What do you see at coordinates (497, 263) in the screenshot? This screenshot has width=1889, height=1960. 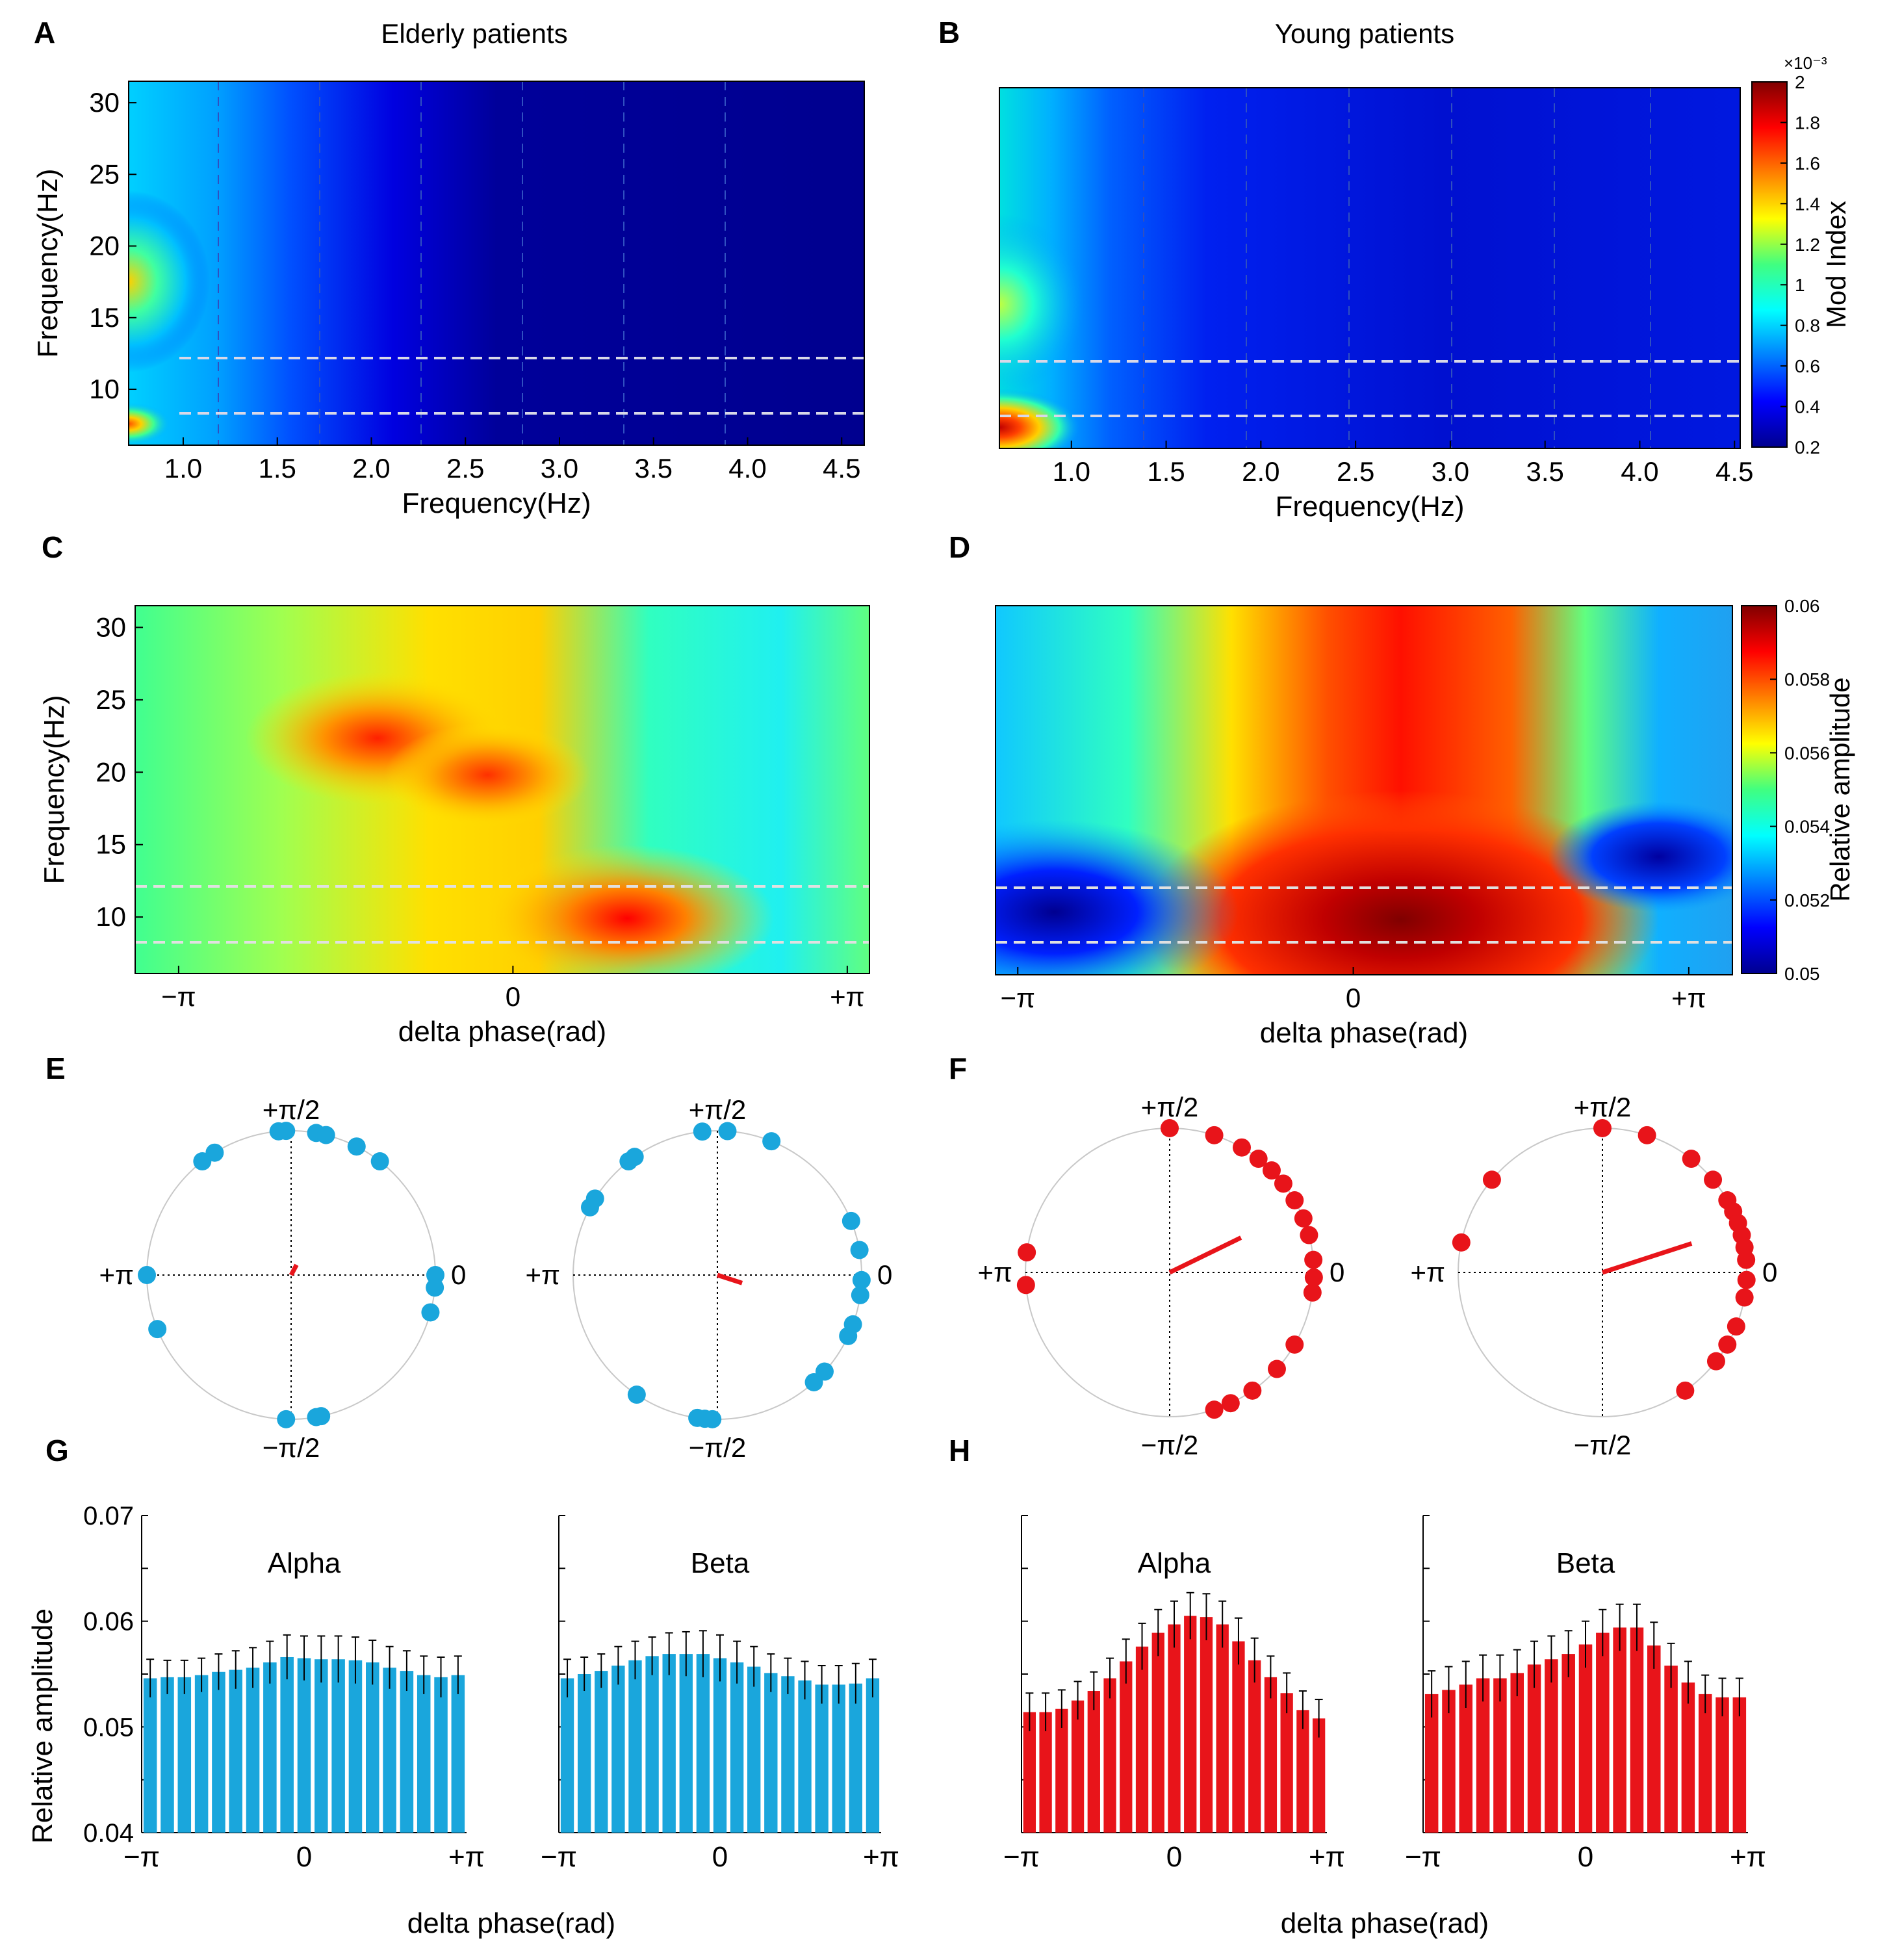 I see `panel-a-frame` at bounding box center [497, 263].